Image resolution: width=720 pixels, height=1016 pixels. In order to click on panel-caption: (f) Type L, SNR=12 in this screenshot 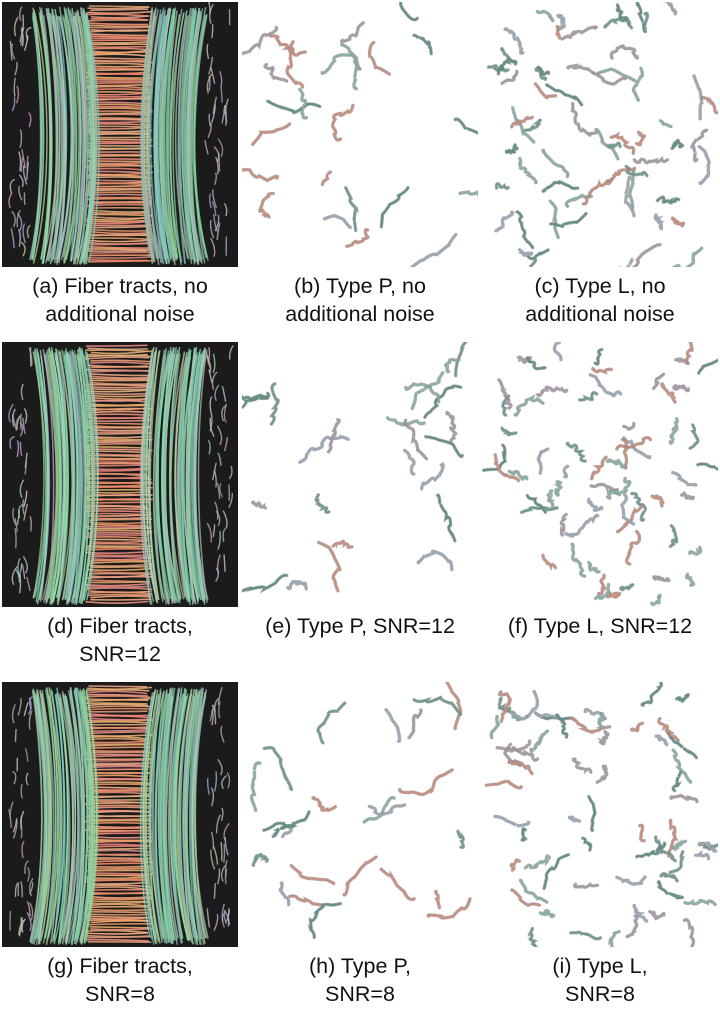, I will do `click(600, 626)`.